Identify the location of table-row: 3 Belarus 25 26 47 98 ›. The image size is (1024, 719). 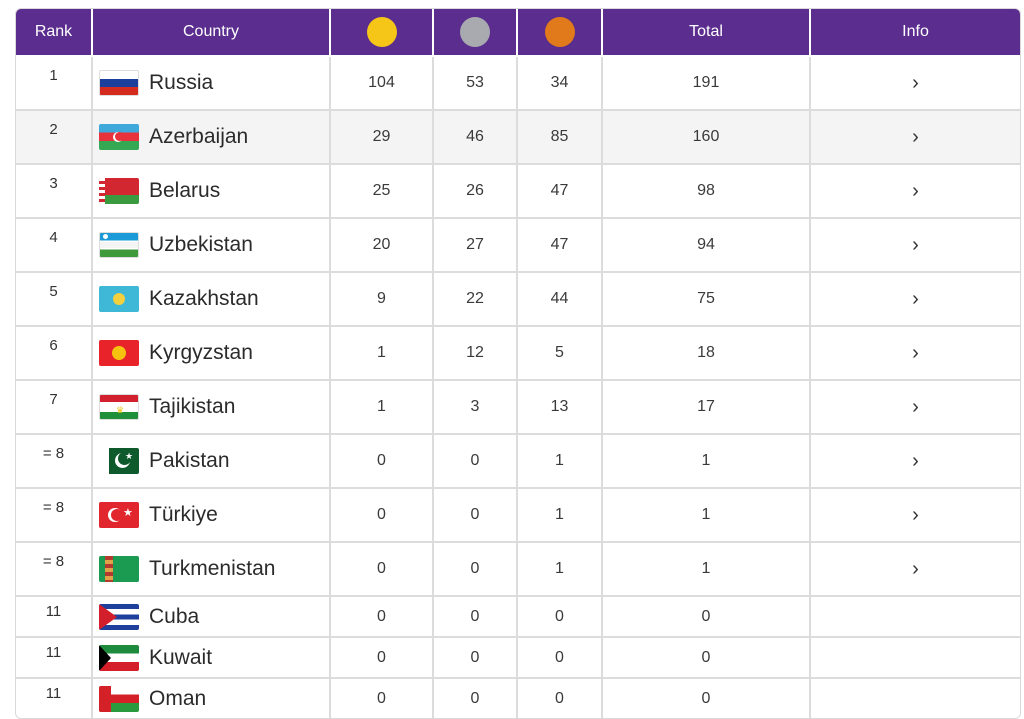
(518, 191).